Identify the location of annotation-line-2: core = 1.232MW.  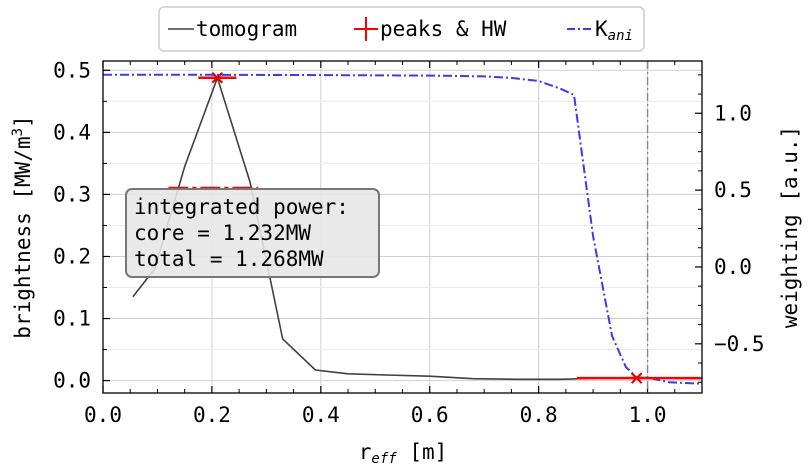
(222, 233).